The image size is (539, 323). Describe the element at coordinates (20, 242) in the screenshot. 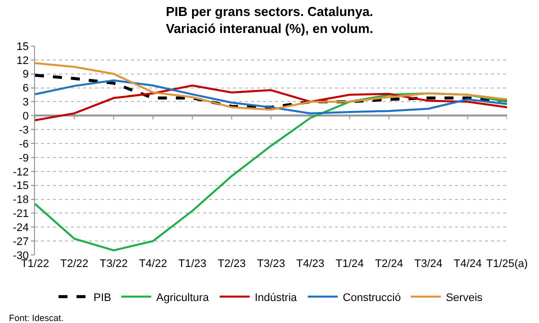

I see `y-tick-label: -27` at that location.